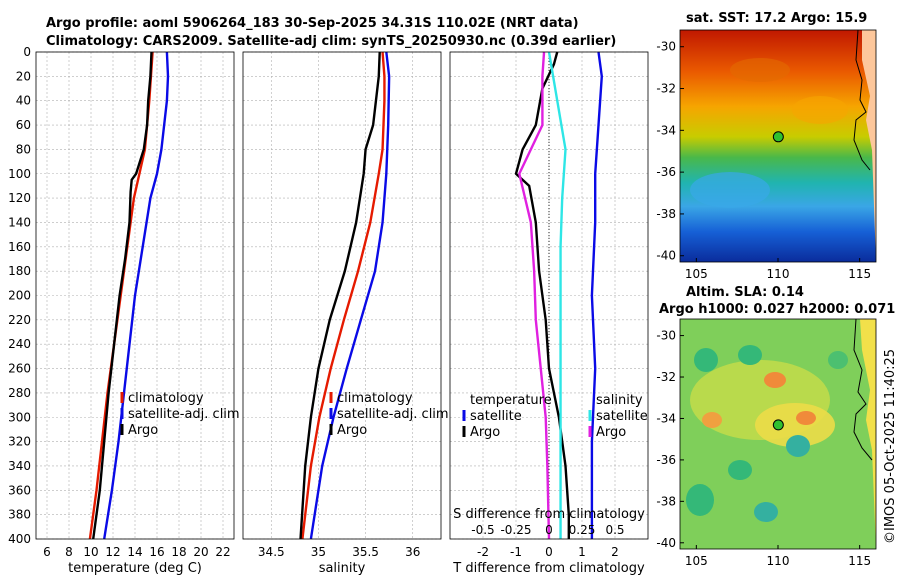 The height and width of the screenshot is (580, 900). I want to click on sla-land, so click(868, 434).